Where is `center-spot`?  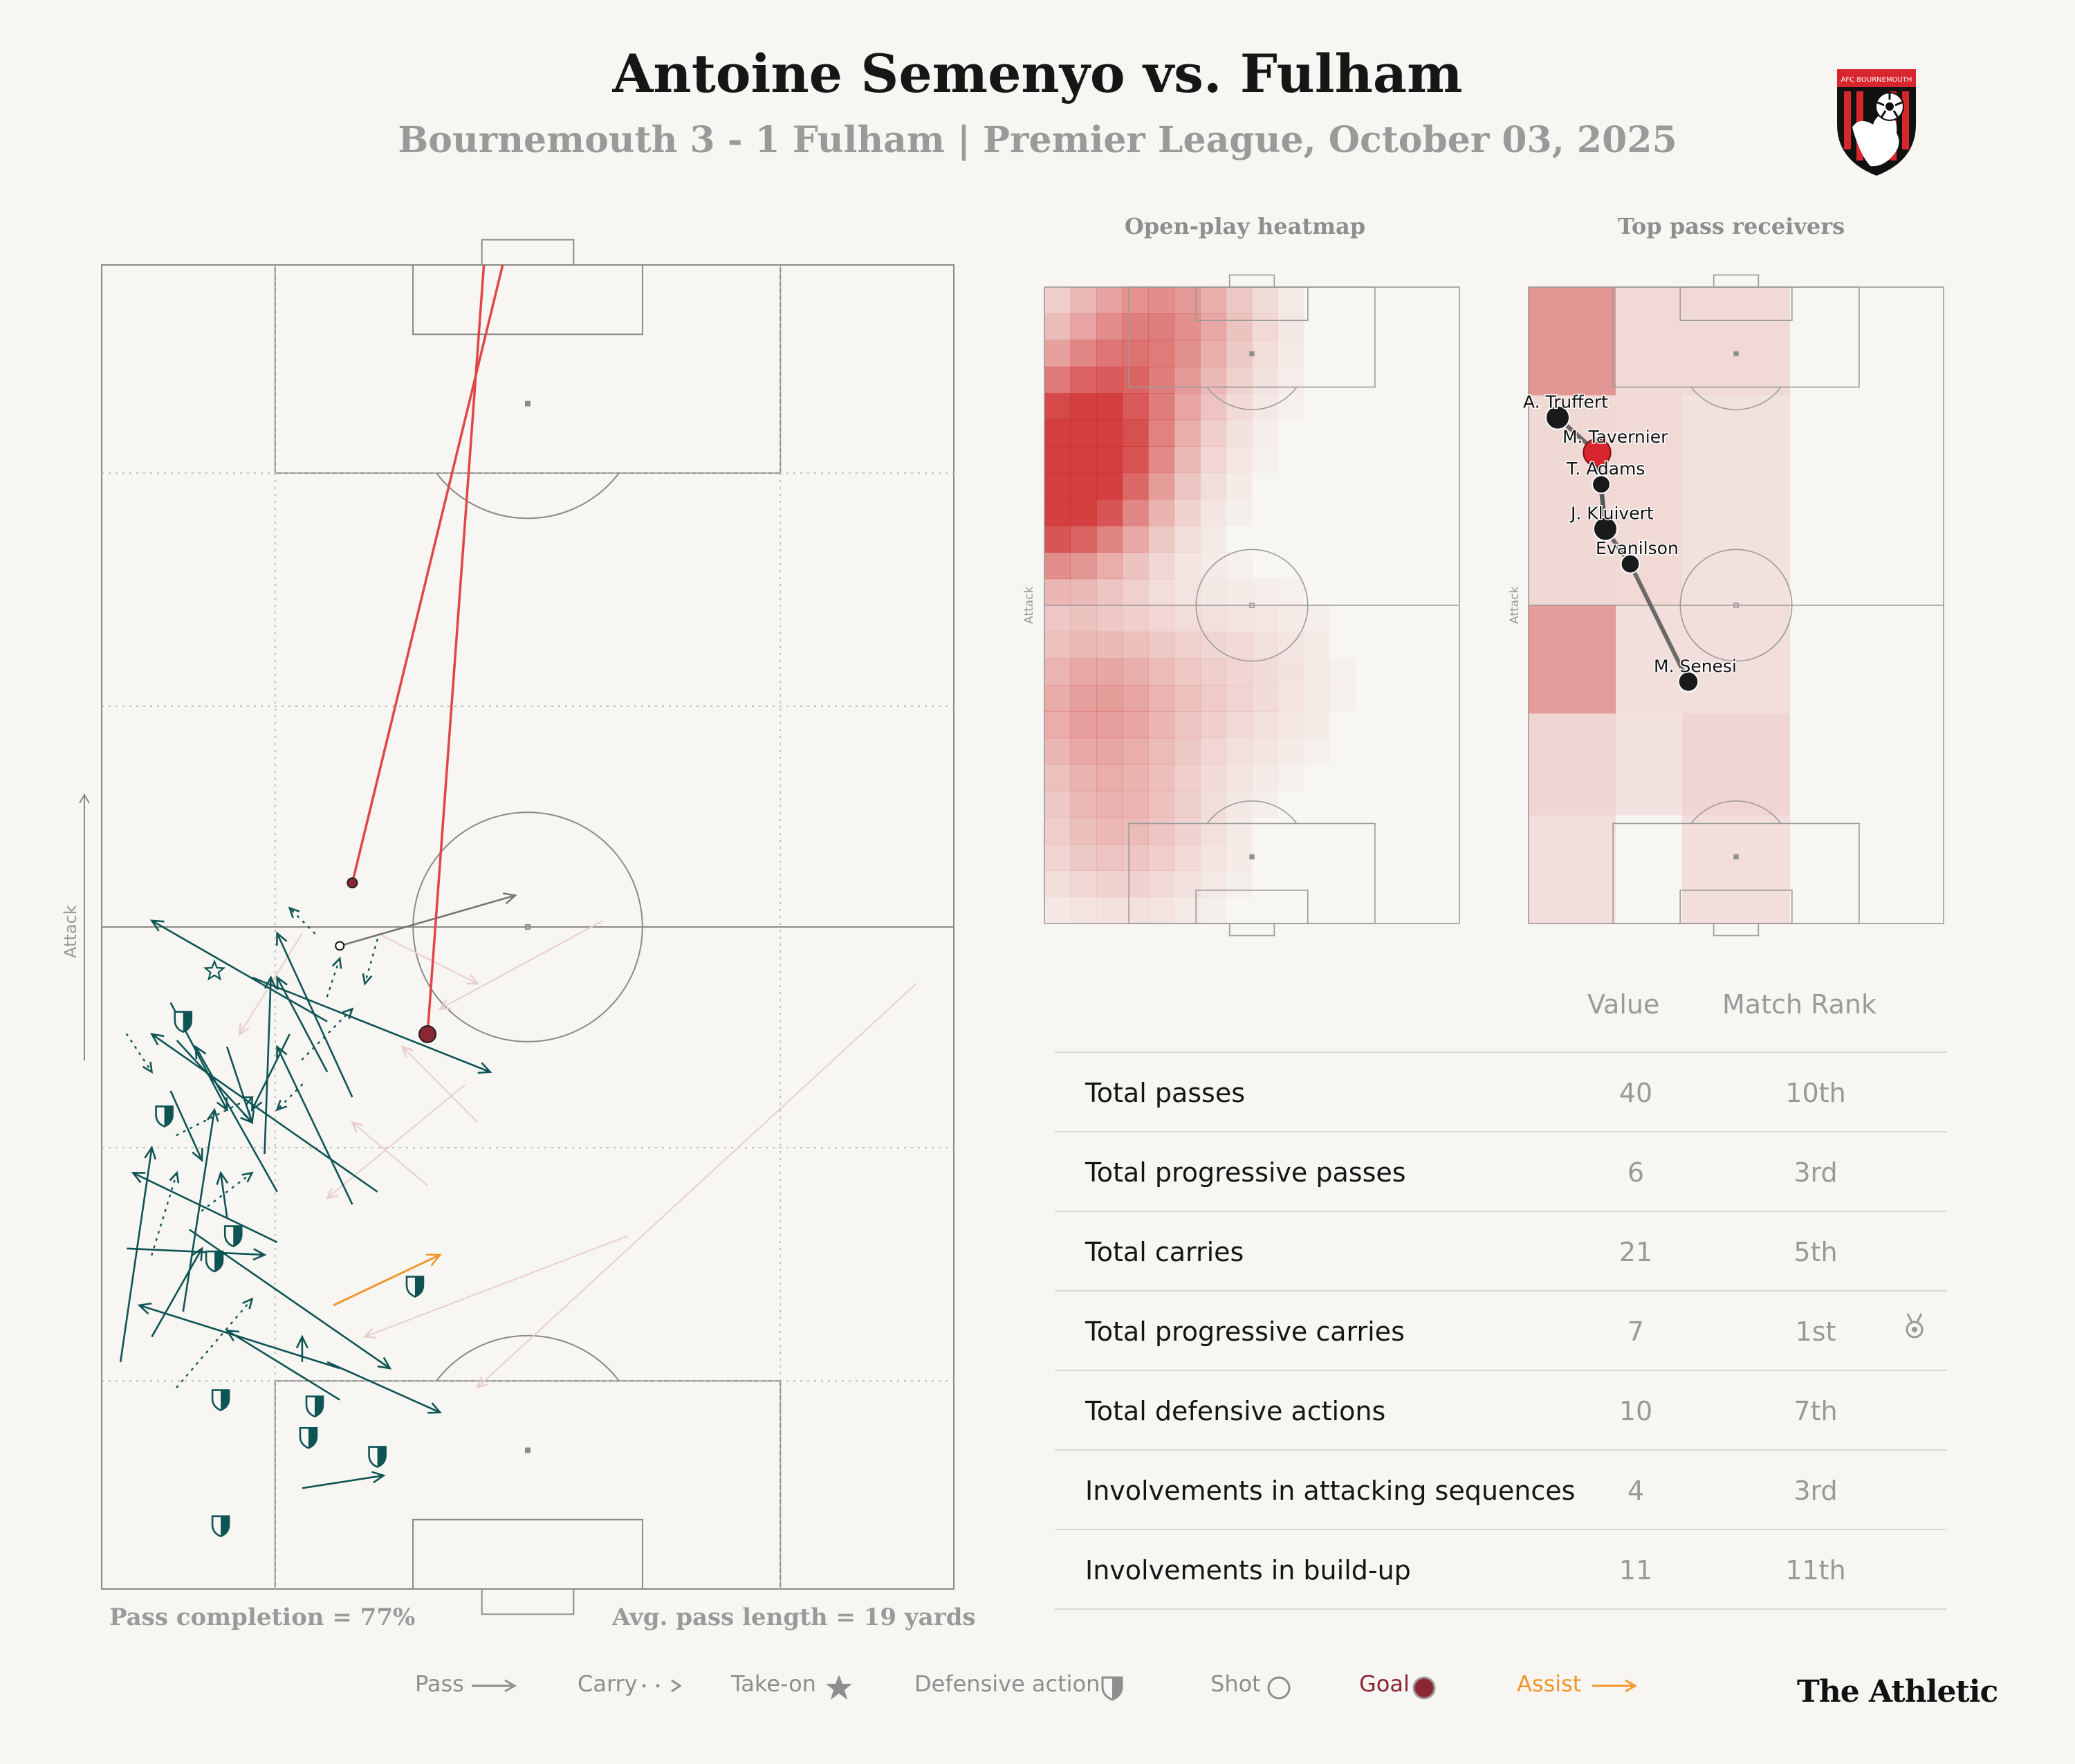
center-spot is located at coordinates (1736, 605).